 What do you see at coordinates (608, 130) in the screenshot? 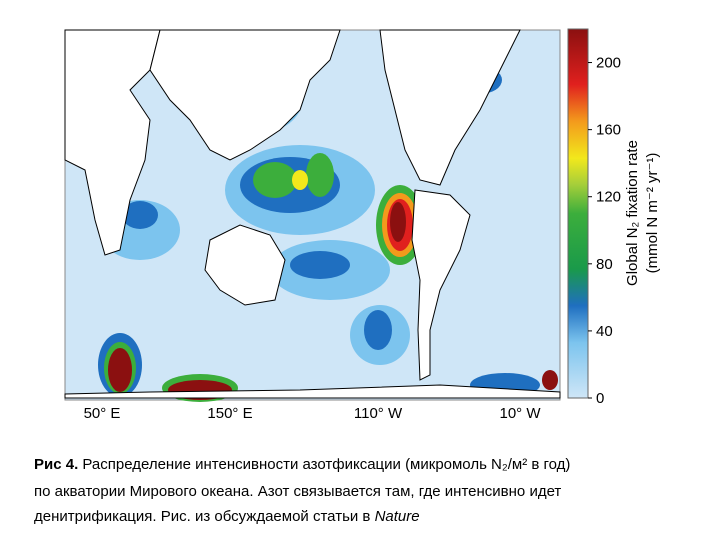
I see `colorbar-tick-label: 160` at bounding box center [608, 130].